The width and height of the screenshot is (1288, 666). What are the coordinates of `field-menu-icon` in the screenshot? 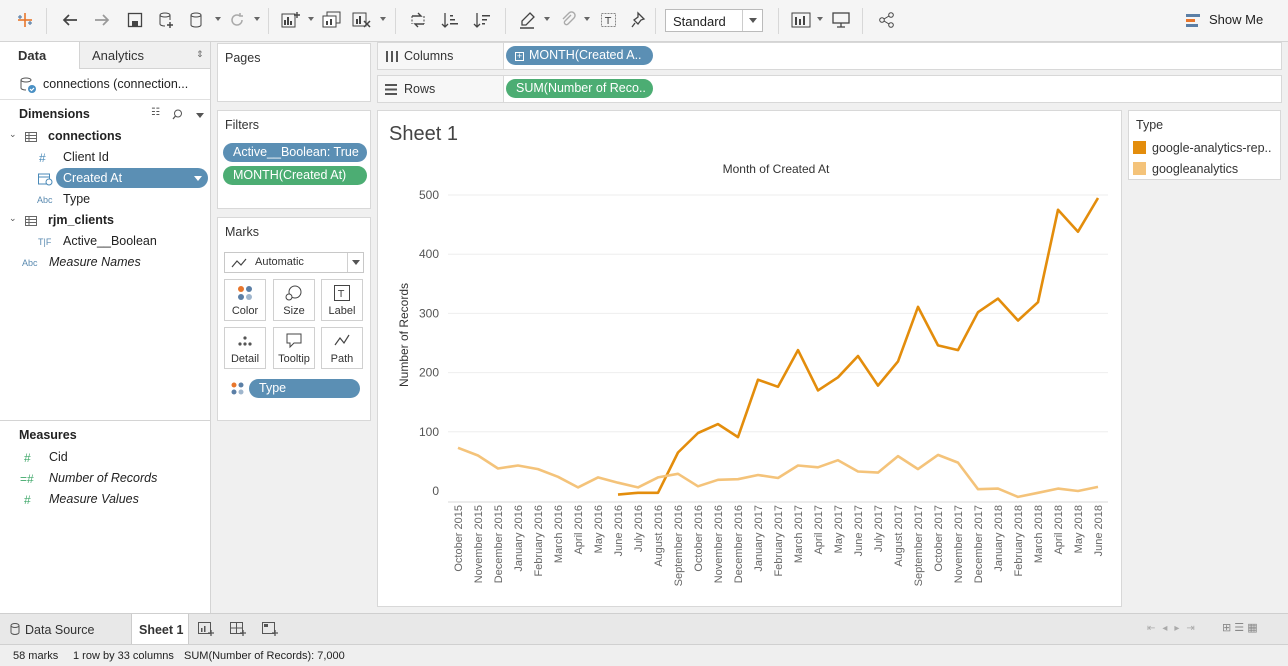 It's located at (198, 178).